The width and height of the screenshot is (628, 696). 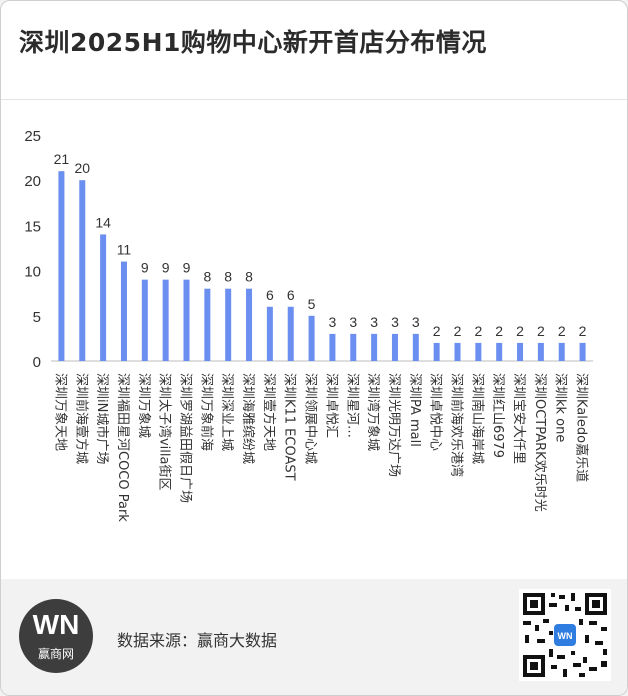 What do you see at coordinates (37, 362) in the screenshot?
I see `y-tick-label: 0` at bounding box center [37, 362].